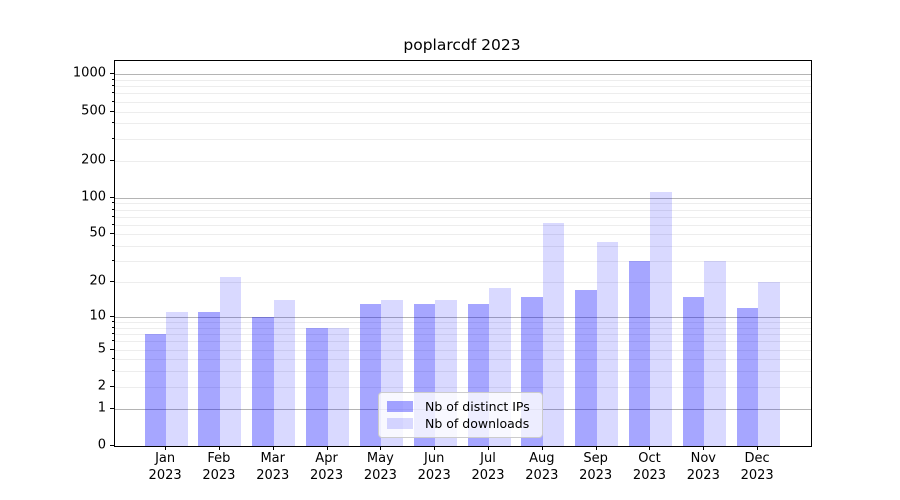 The height and width of the screenshot is (500, 900). I want to click on y-axis-tick-label: 20, so click(97, 281).